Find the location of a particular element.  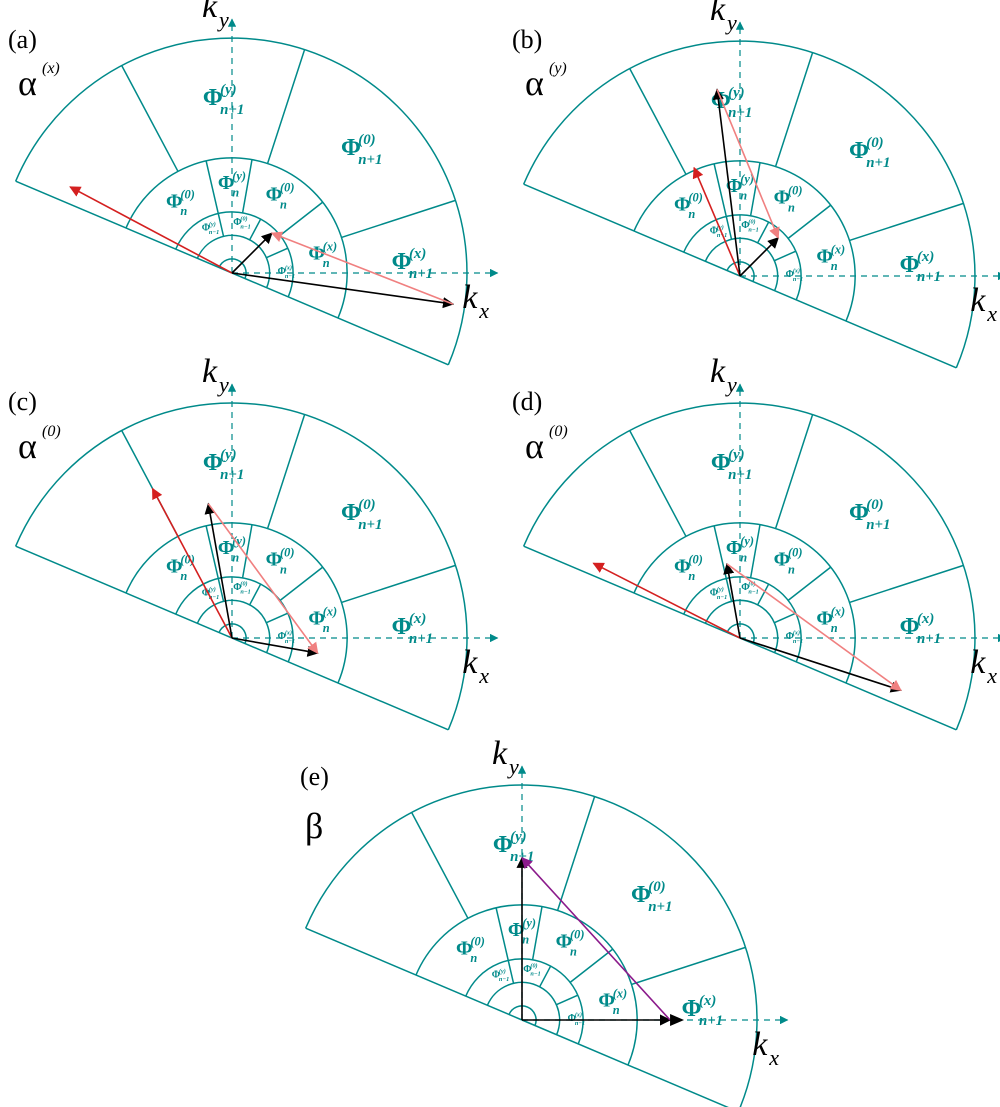

region-inner-1-sub: n−1 is located at coordinates (753, 230).